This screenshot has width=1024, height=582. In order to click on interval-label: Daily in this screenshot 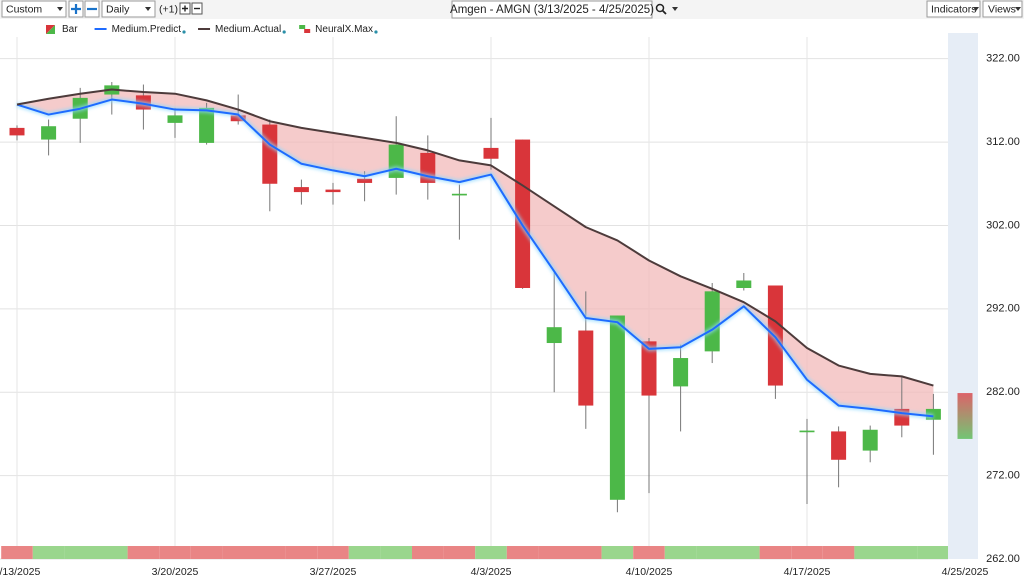, I will do `click(118, 9)`.